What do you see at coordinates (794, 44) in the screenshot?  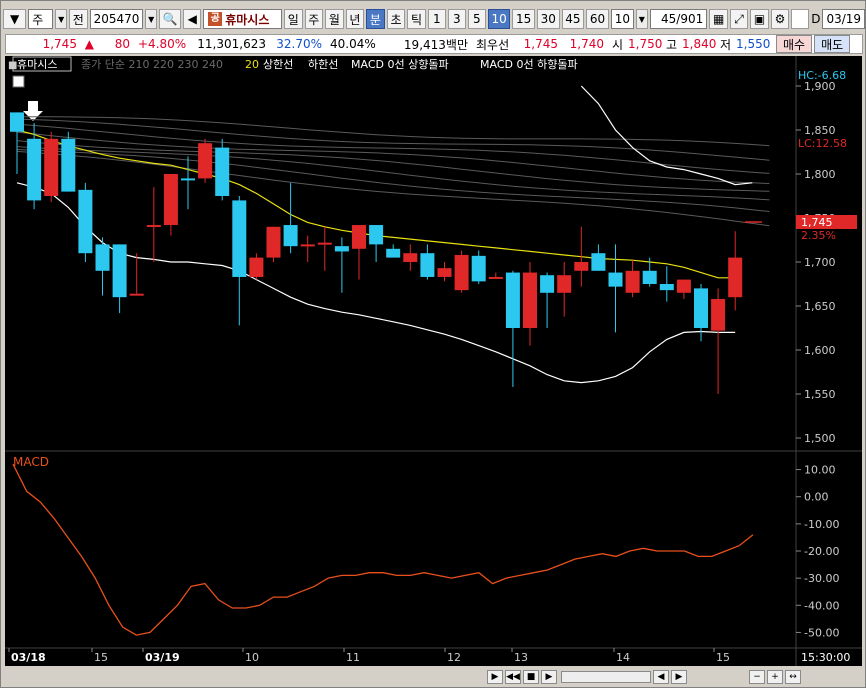 I see `buy-button: 매수` at bounding box center [794, 44].